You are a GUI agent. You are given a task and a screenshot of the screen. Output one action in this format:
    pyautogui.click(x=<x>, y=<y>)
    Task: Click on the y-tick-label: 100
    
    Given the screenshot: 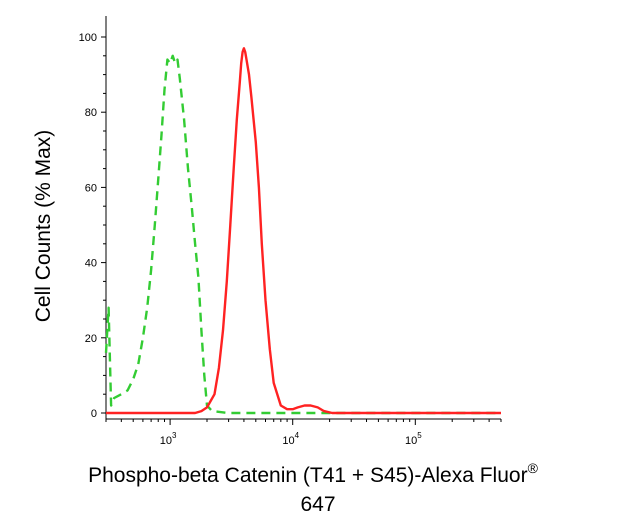 What is the action you would take?
    pyautogui.click(x=88, y=38)
    